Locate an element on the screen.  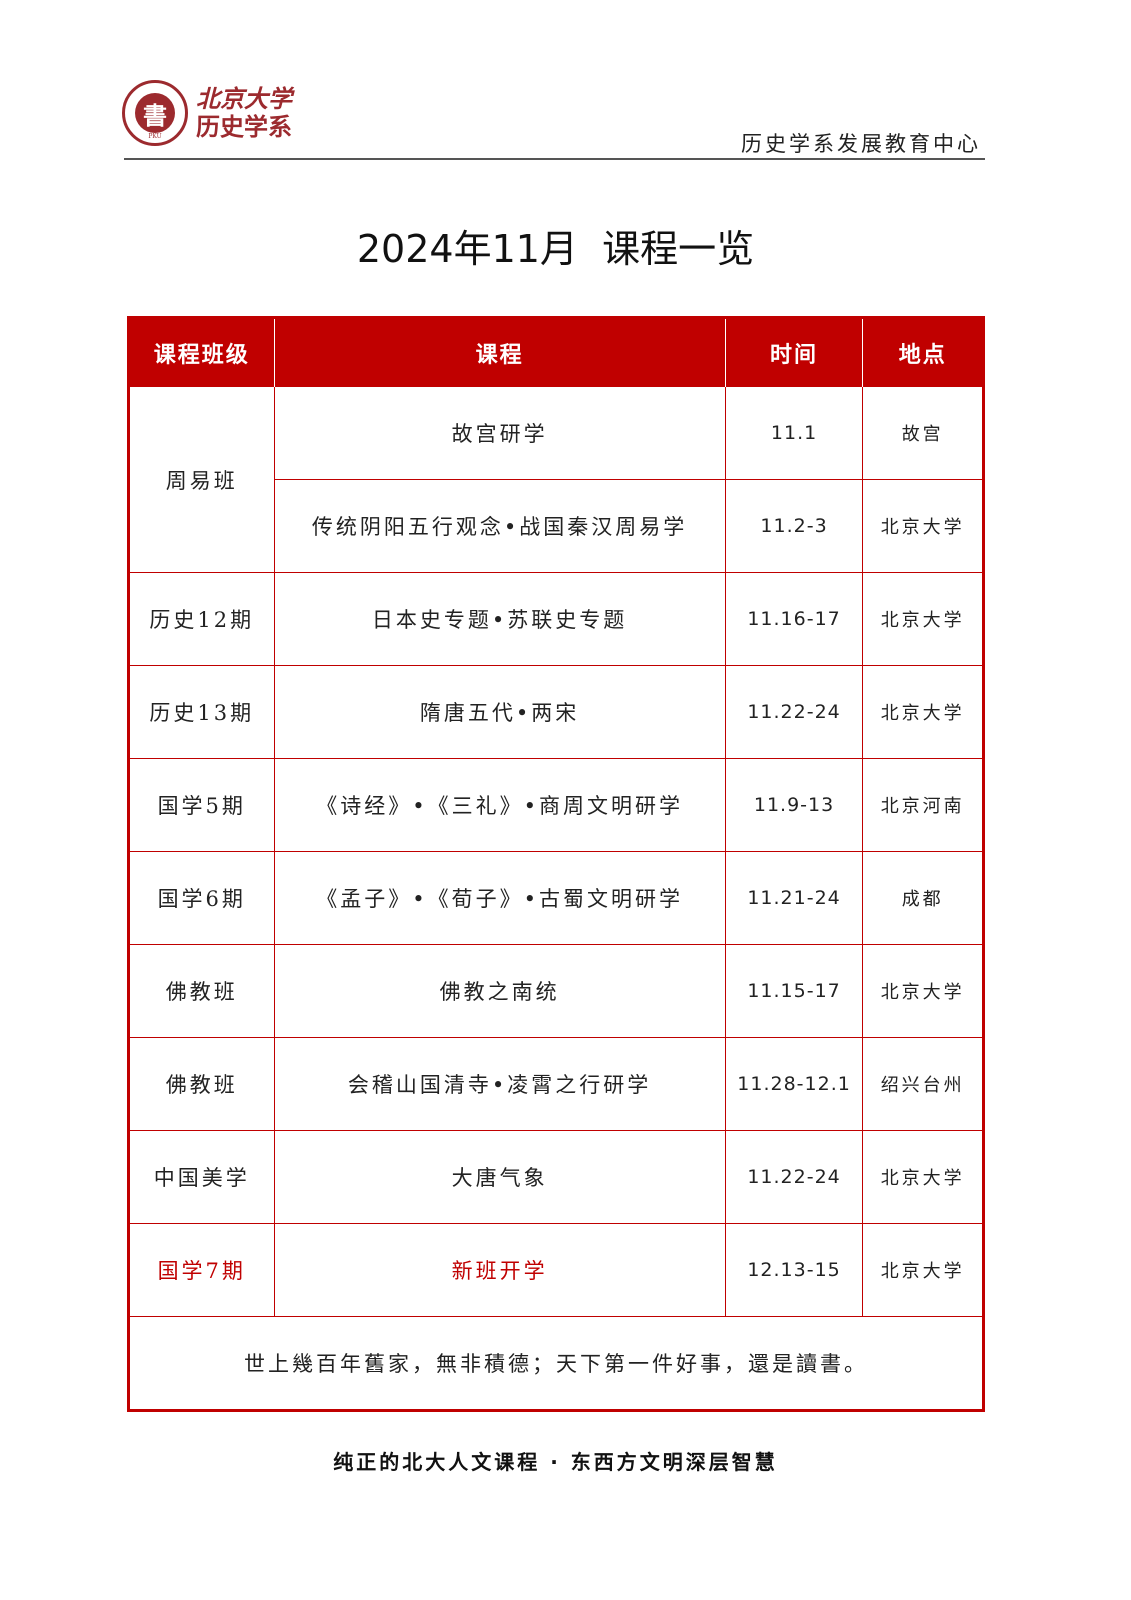
table-row: 历史12期 日本史专题•苏联史专题 11.16-17 北京大学 is located at coordinates (556, 619).